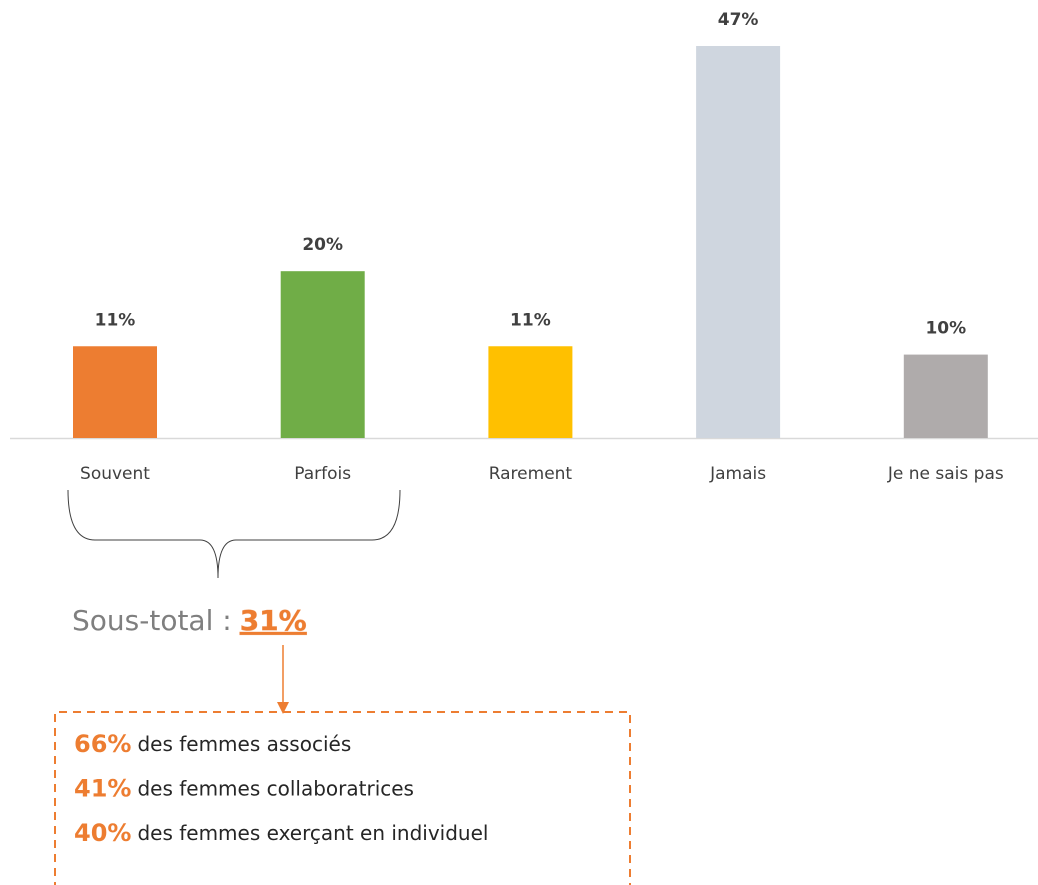 This screenshot has width=1038, height=885. I want to click on subtotal: Sous-total :31%, so click(189, 620).